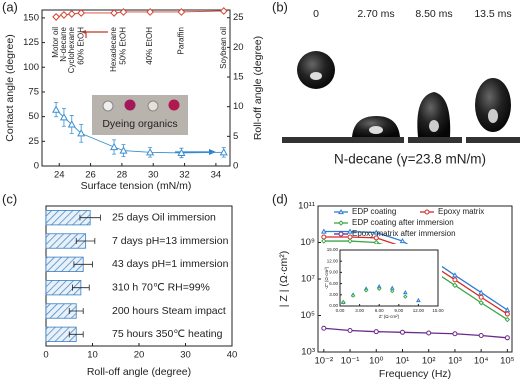  What do you see at coordinates (280, 198) in the screenshot?
I see `panel-label: (d)` at bounding box center [280, 198].